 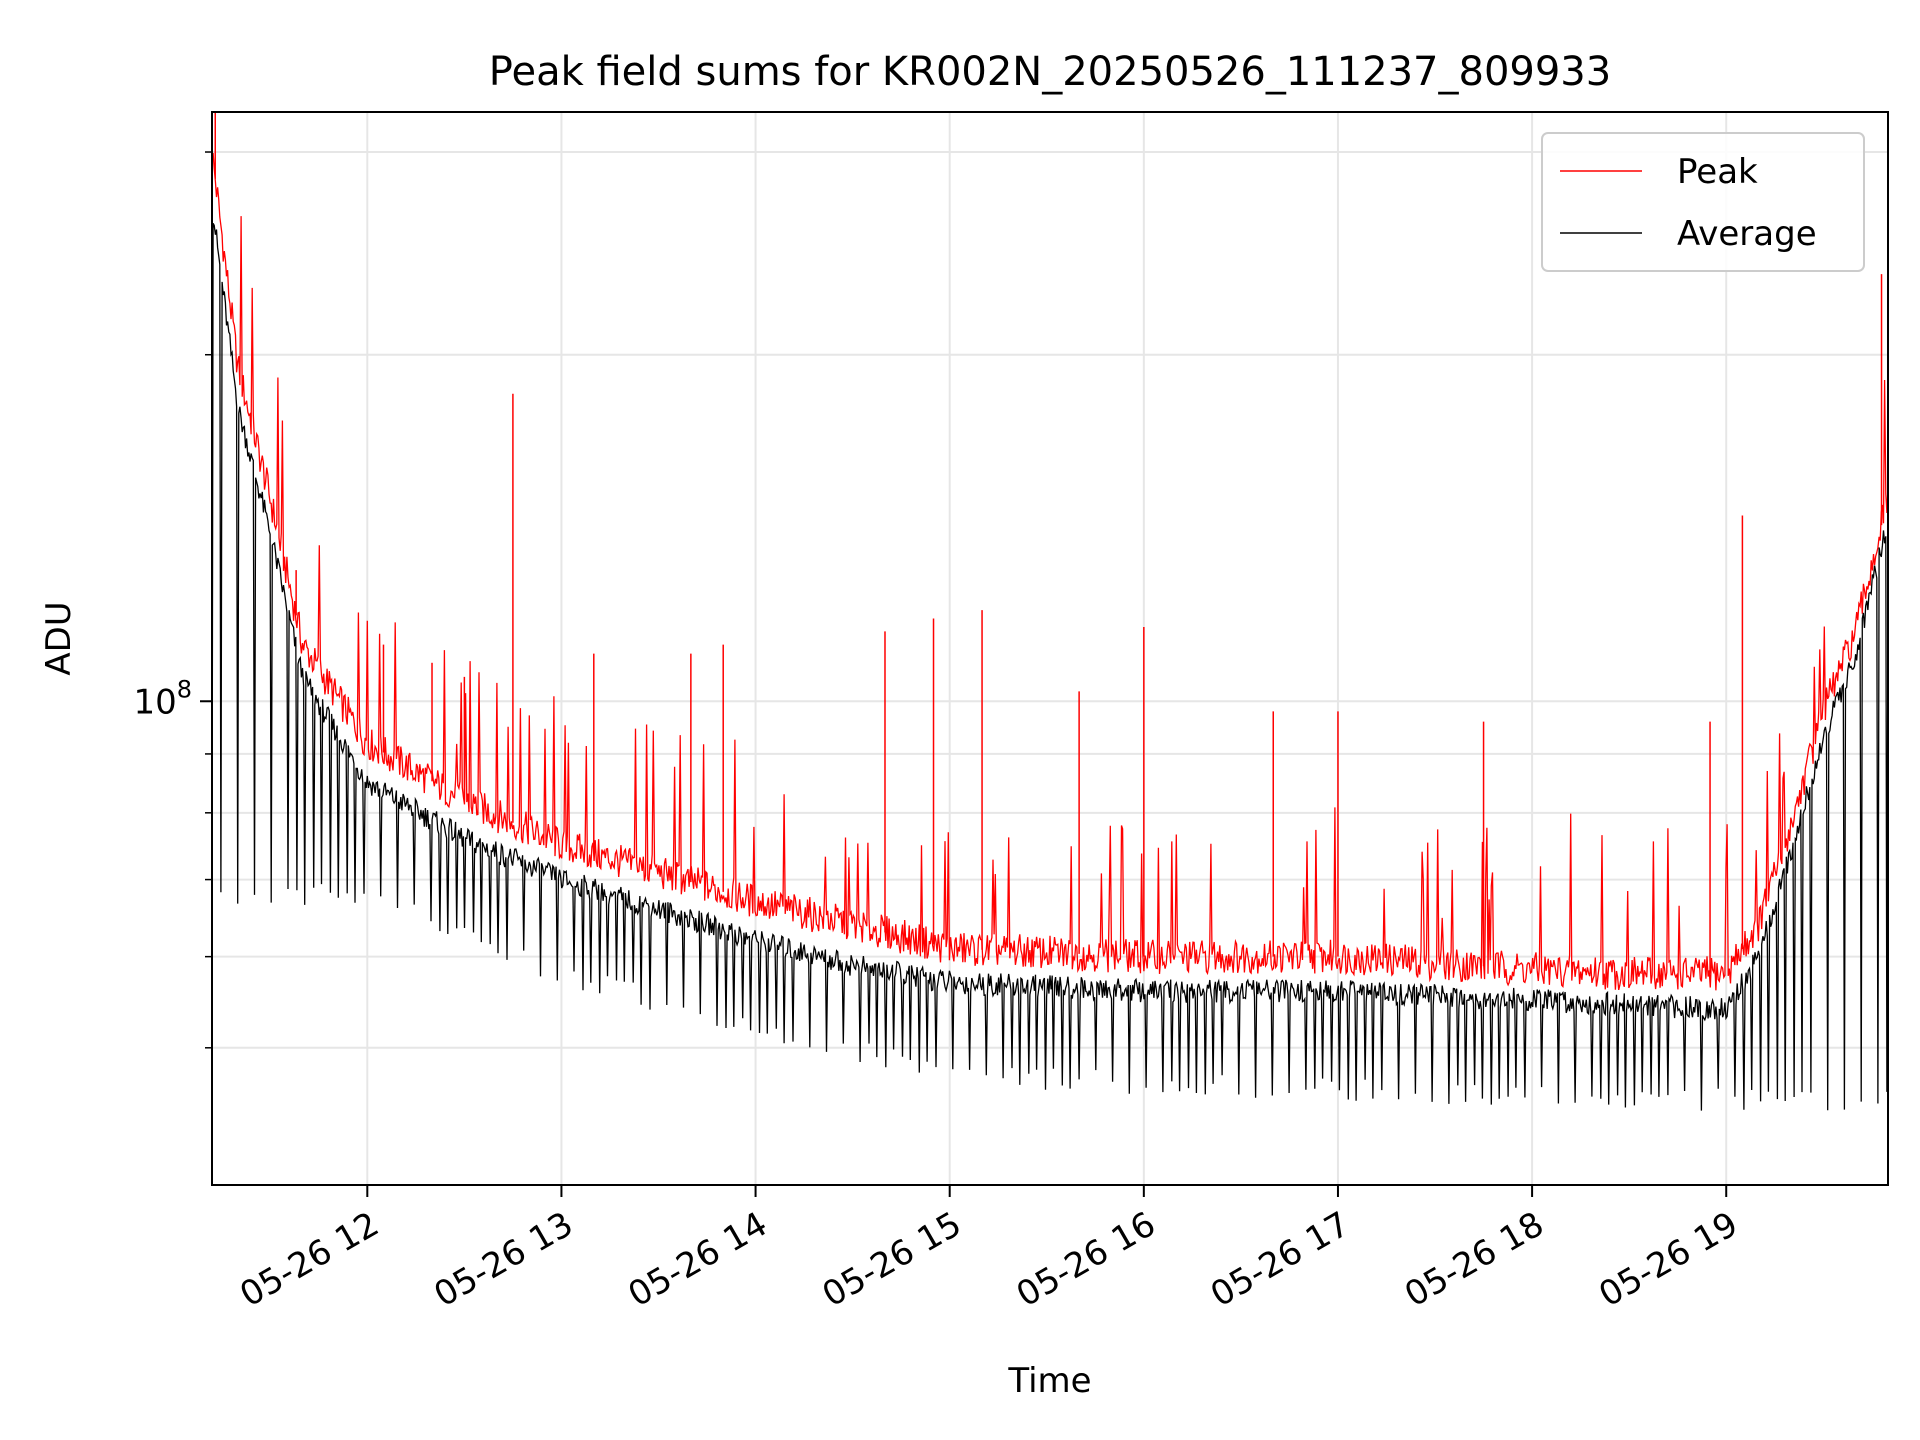 I want to click on legend: Peak Average, so click(x=1703, y=202).